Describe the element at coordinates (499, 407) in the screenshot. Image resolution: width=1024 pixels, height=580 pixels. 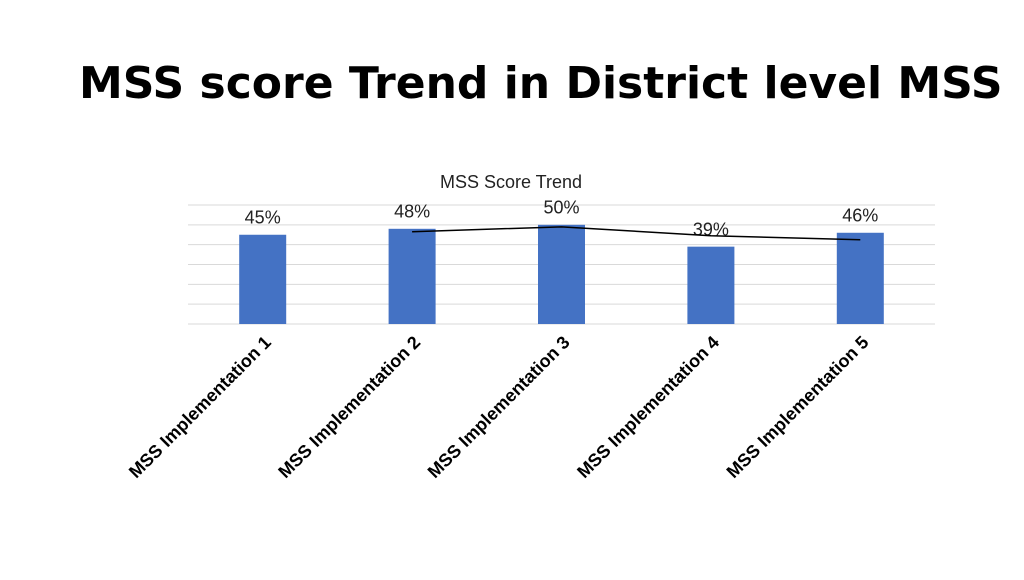
I see `x-tick-label: MSS Implementation 3` at that location.